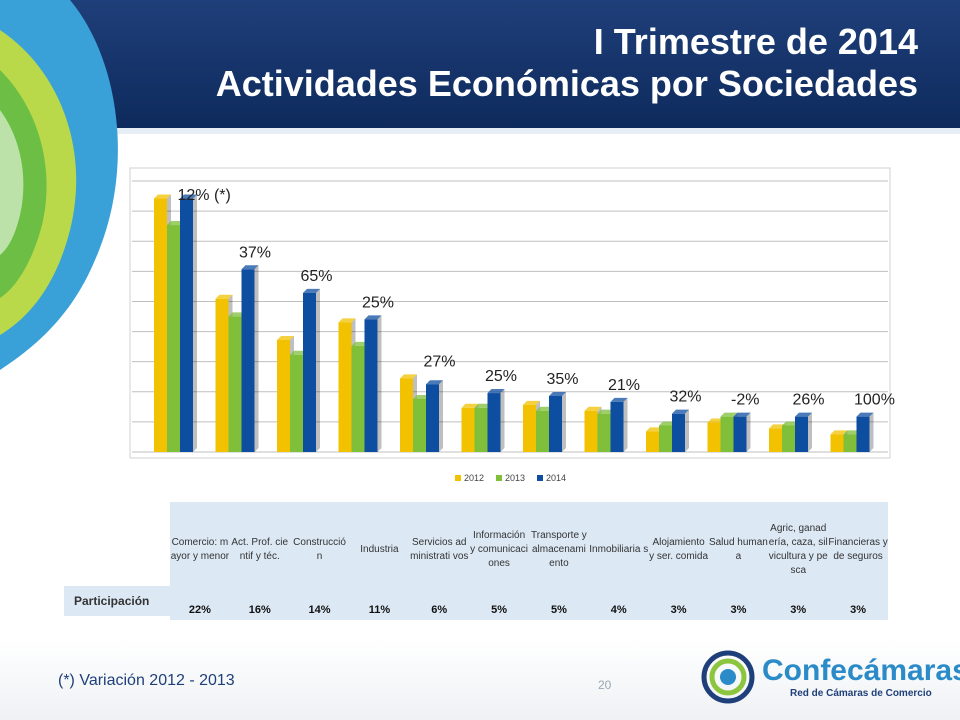  I want to click on variation-label: 65%, so click(317, 276).